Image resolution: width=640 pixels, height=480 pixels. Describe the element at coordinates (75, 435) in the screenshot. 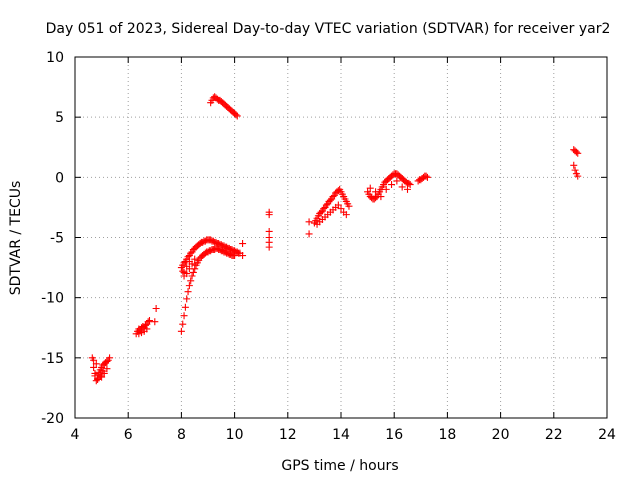

I see `x-tick-label: 4` at that location.